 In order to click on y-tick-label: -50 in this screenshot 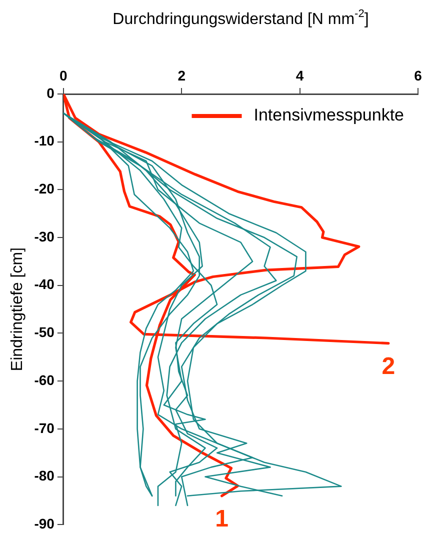, I will do `click(44, 332)`.